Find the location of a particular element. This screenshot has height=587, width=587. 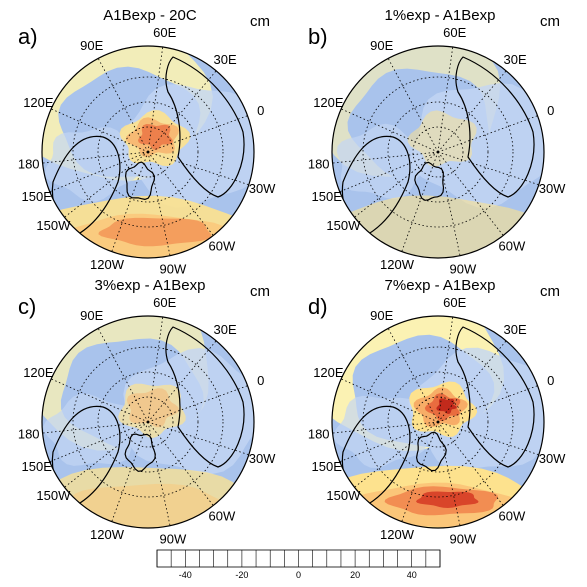

colorbar-tick-label: 20 is located at coordinates (355, 575).